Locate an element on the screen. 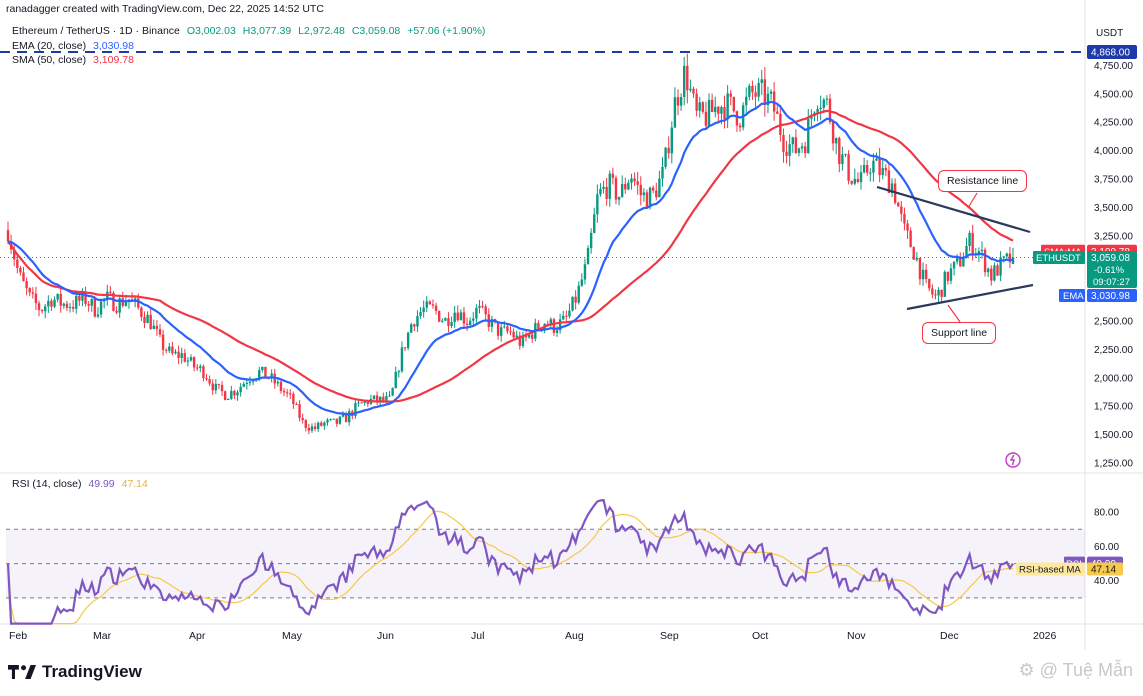 The height and width of the screenshot is (696, 1143). rsi-legend: RSI (14, close) 49.99 47.14 is located at coordinates (80, 484).